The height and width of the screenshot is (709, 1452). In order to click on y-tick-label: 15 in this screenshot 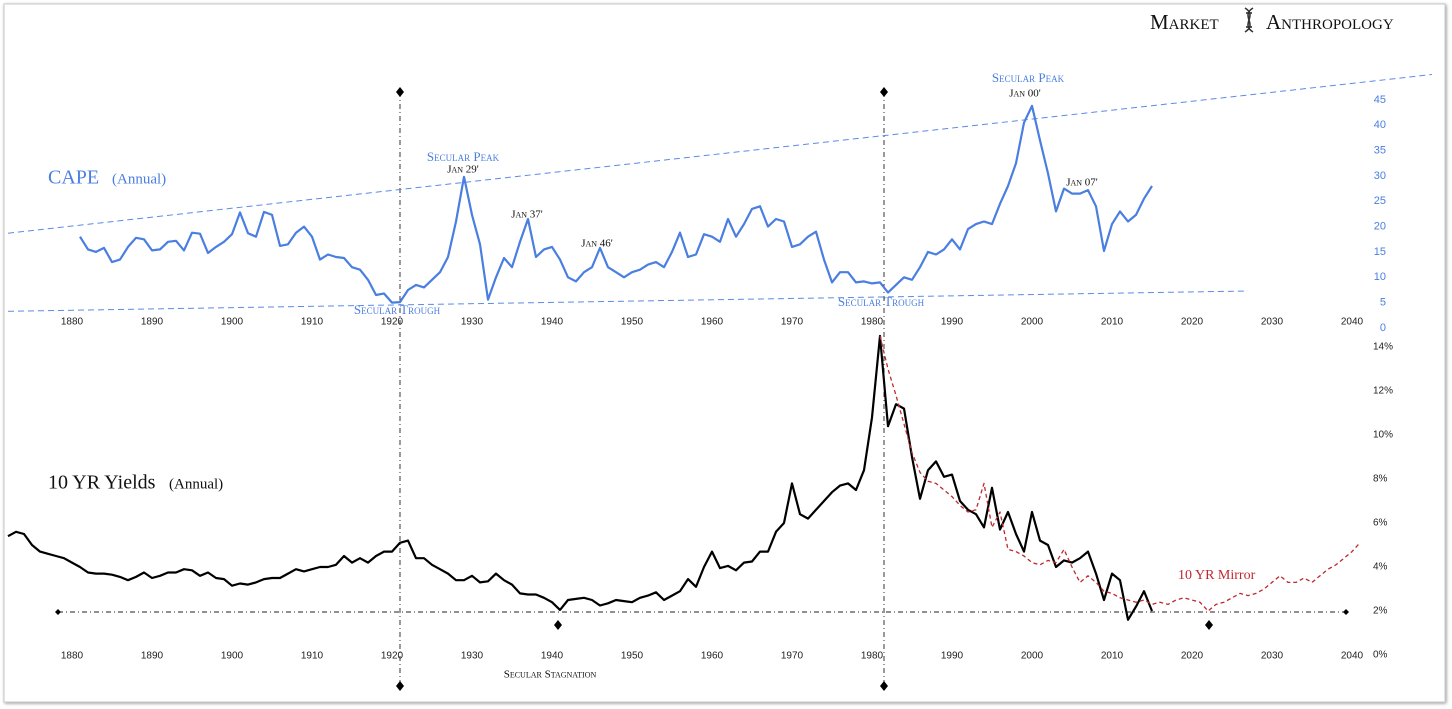, I will do `click(1380, 252)`.